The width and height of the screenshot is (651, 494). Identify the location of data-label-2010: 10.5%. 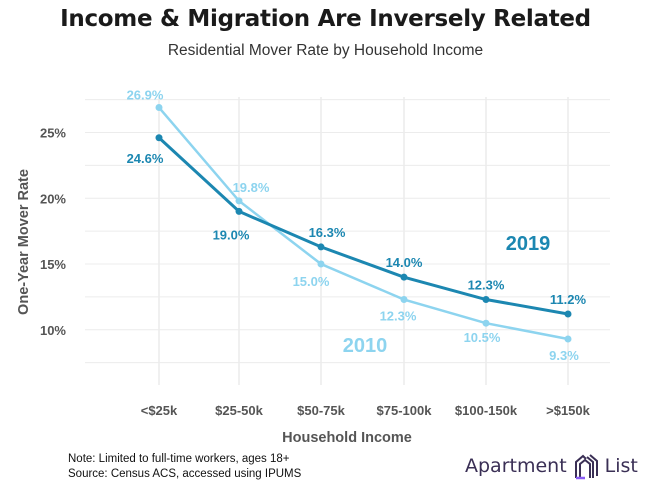
(482, 337).